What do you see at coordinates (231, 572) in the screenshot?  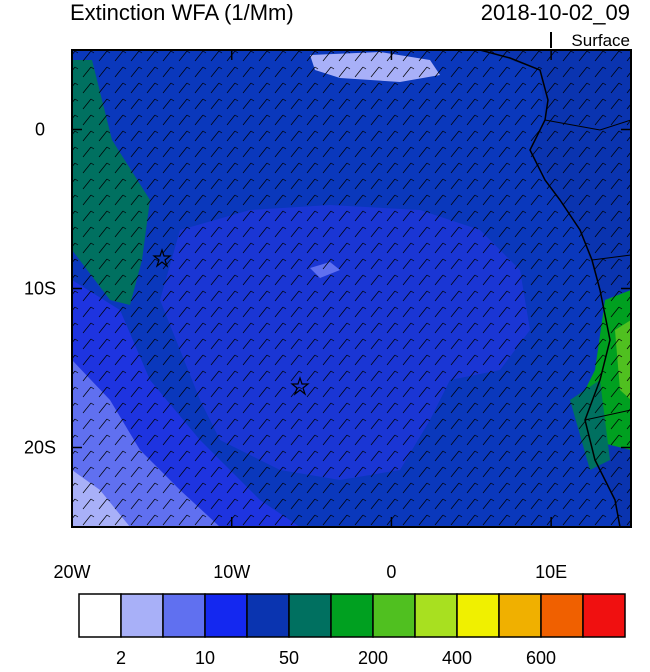 I see `x-tick-label: 10W` at bounding box center [231, 572].